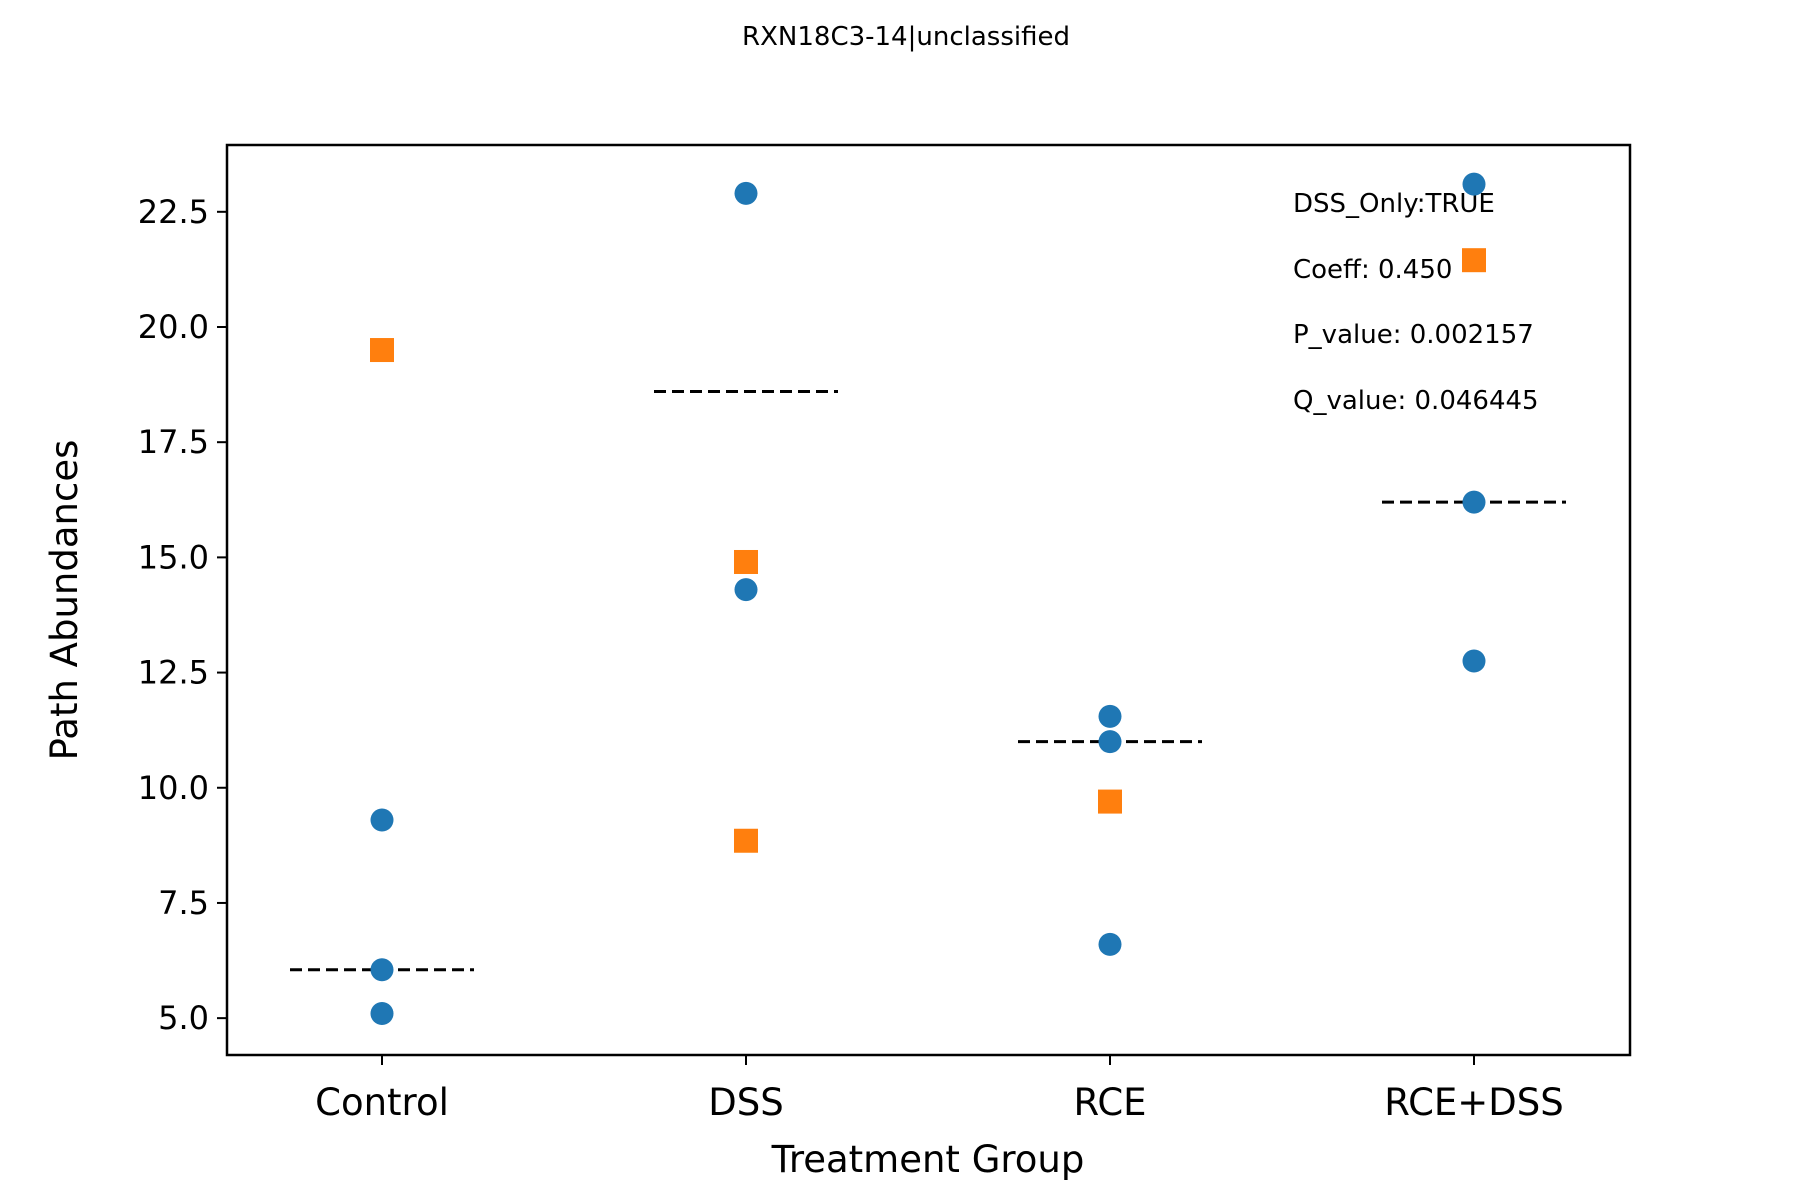 This screenshot has width=1800, height=1200. What do you see at coordinates (1372, 270) in the screenshot?
I see `annotation-coeff: Coeff: 0.450` at bounding box center [1372, 270].